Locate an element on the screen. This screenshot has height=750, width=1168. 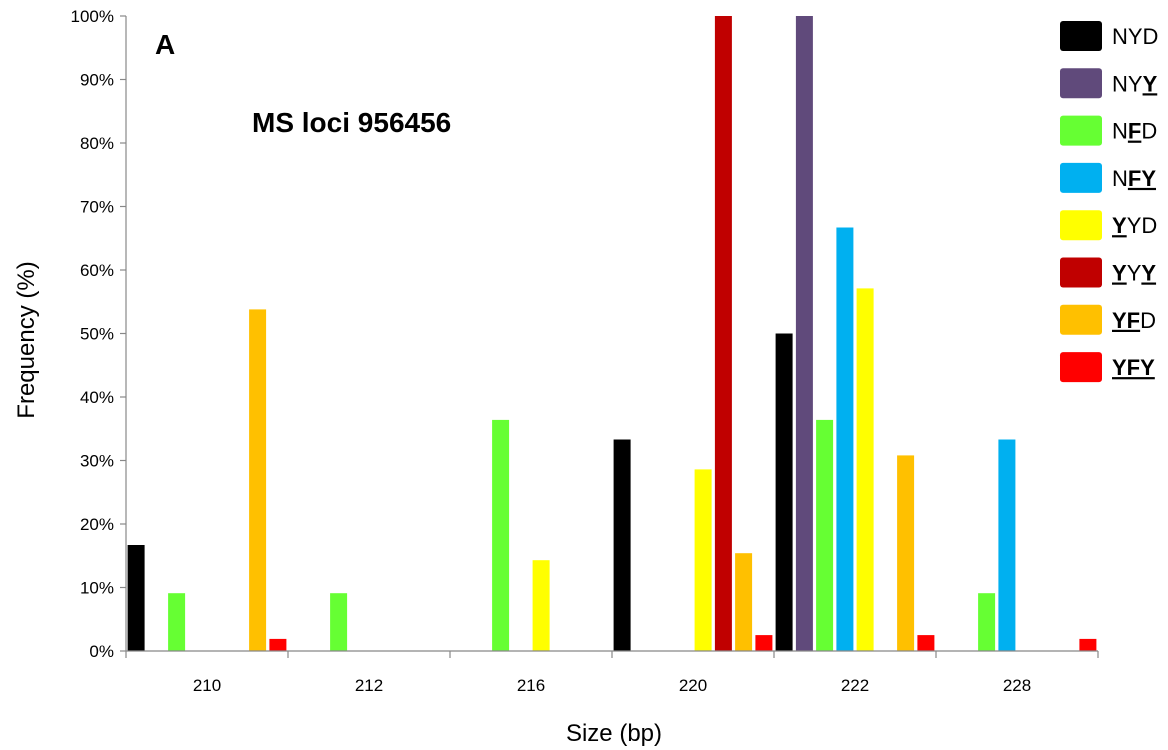
x-tick-label: 216 is located at coordinates (531, 685).